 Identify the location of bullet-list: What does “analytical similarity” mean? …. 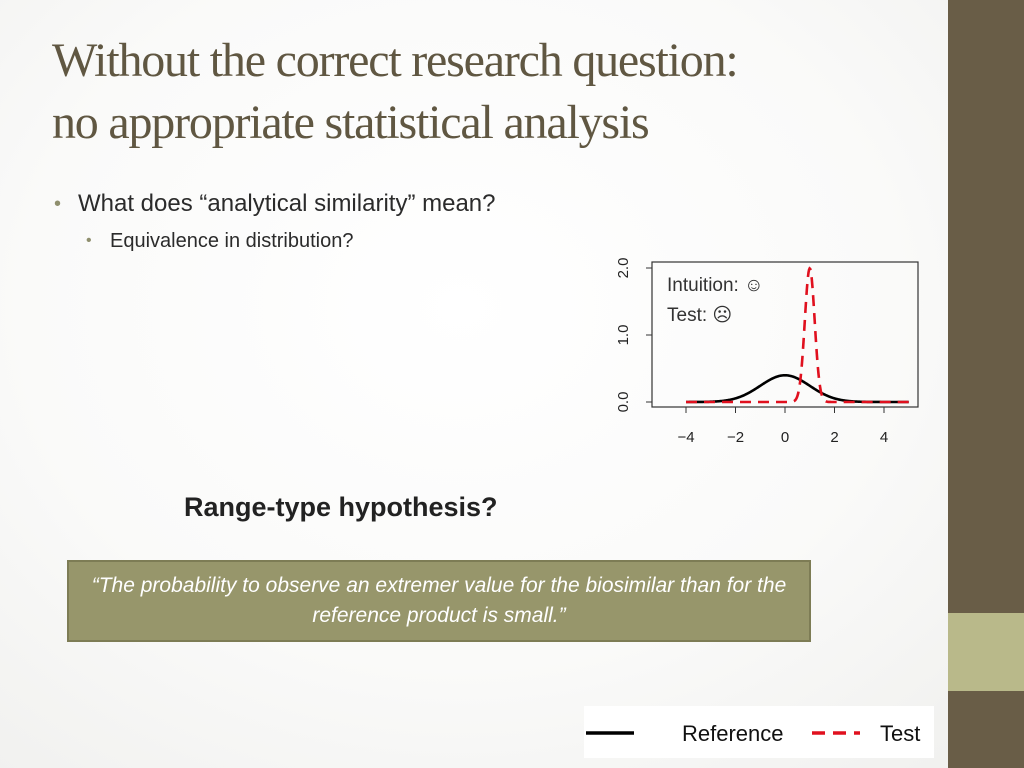
(274, 221).